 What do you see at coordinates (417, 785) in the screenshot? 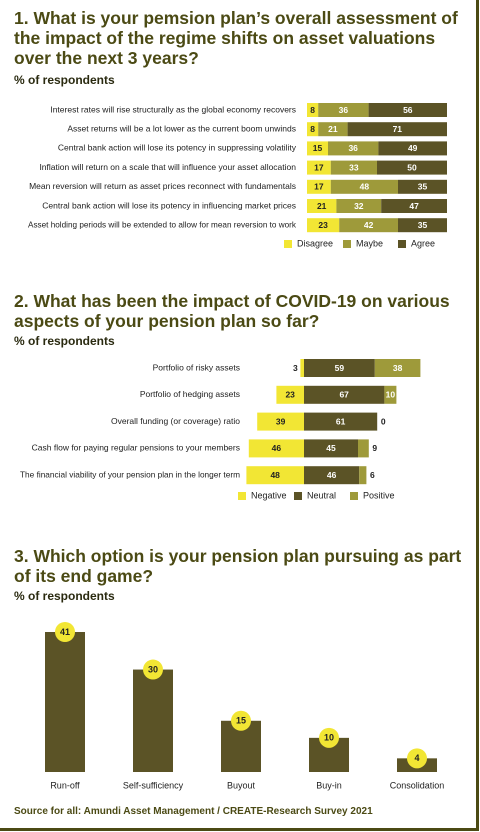
I see `x-tick-label: Consolidation` at bounding box center [417, 785].